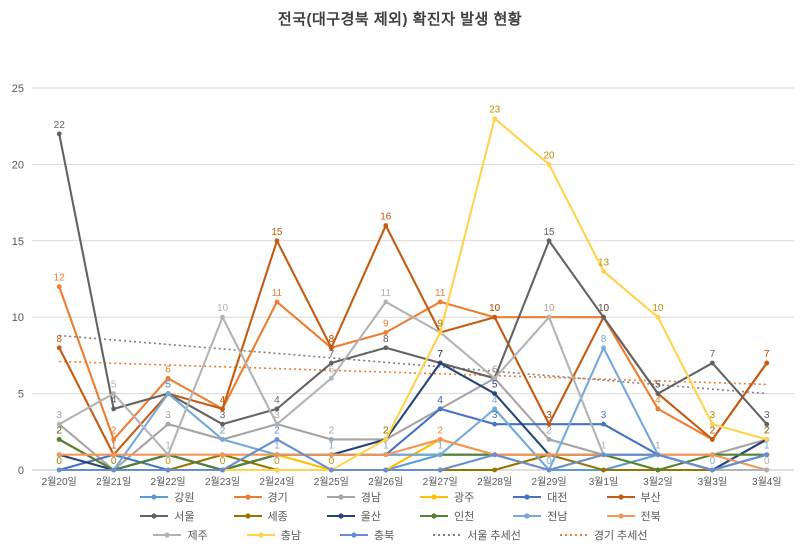  What do you see at coordinates (18, 242) in the screenshot?
I see `y-axis-tick-label: 15` at bounding box center [18, 242].